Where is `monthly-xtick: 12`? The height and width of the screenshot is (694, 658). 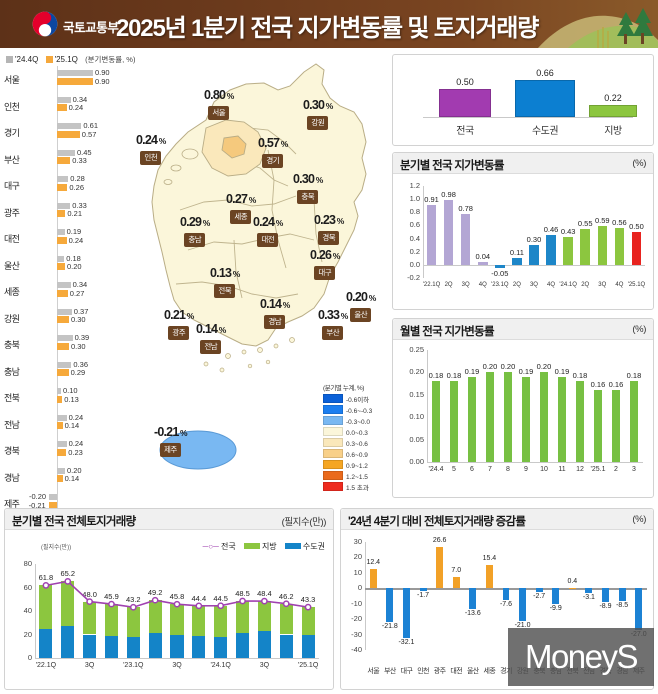 monthly-xtick: 12 is located at coordinates (580, 469).